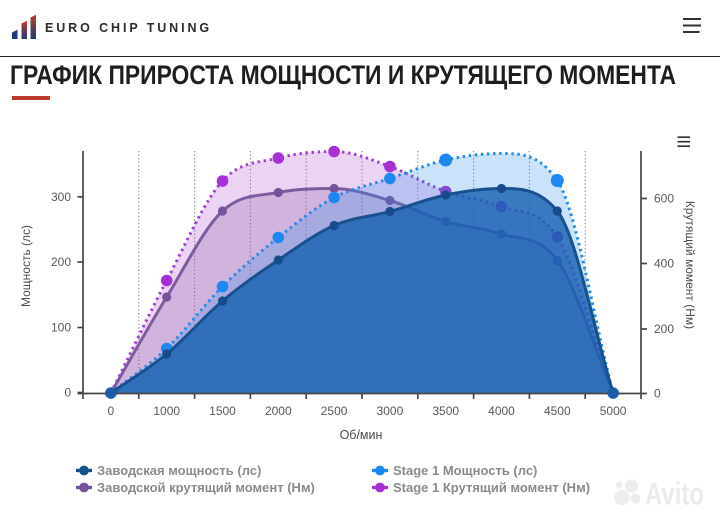 This screenshot has width=720, height=517. What do you see at coordinates (557, 411) in the screenshot?
I see `svg-text: 4500` at bounding box center [557, 411].